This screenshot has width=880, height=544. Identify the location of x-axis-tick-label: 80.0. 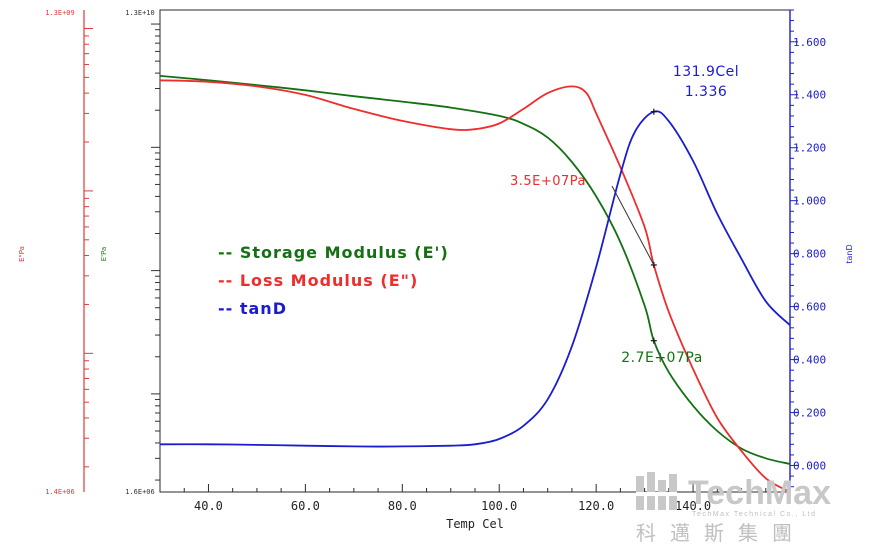
(402, 506).